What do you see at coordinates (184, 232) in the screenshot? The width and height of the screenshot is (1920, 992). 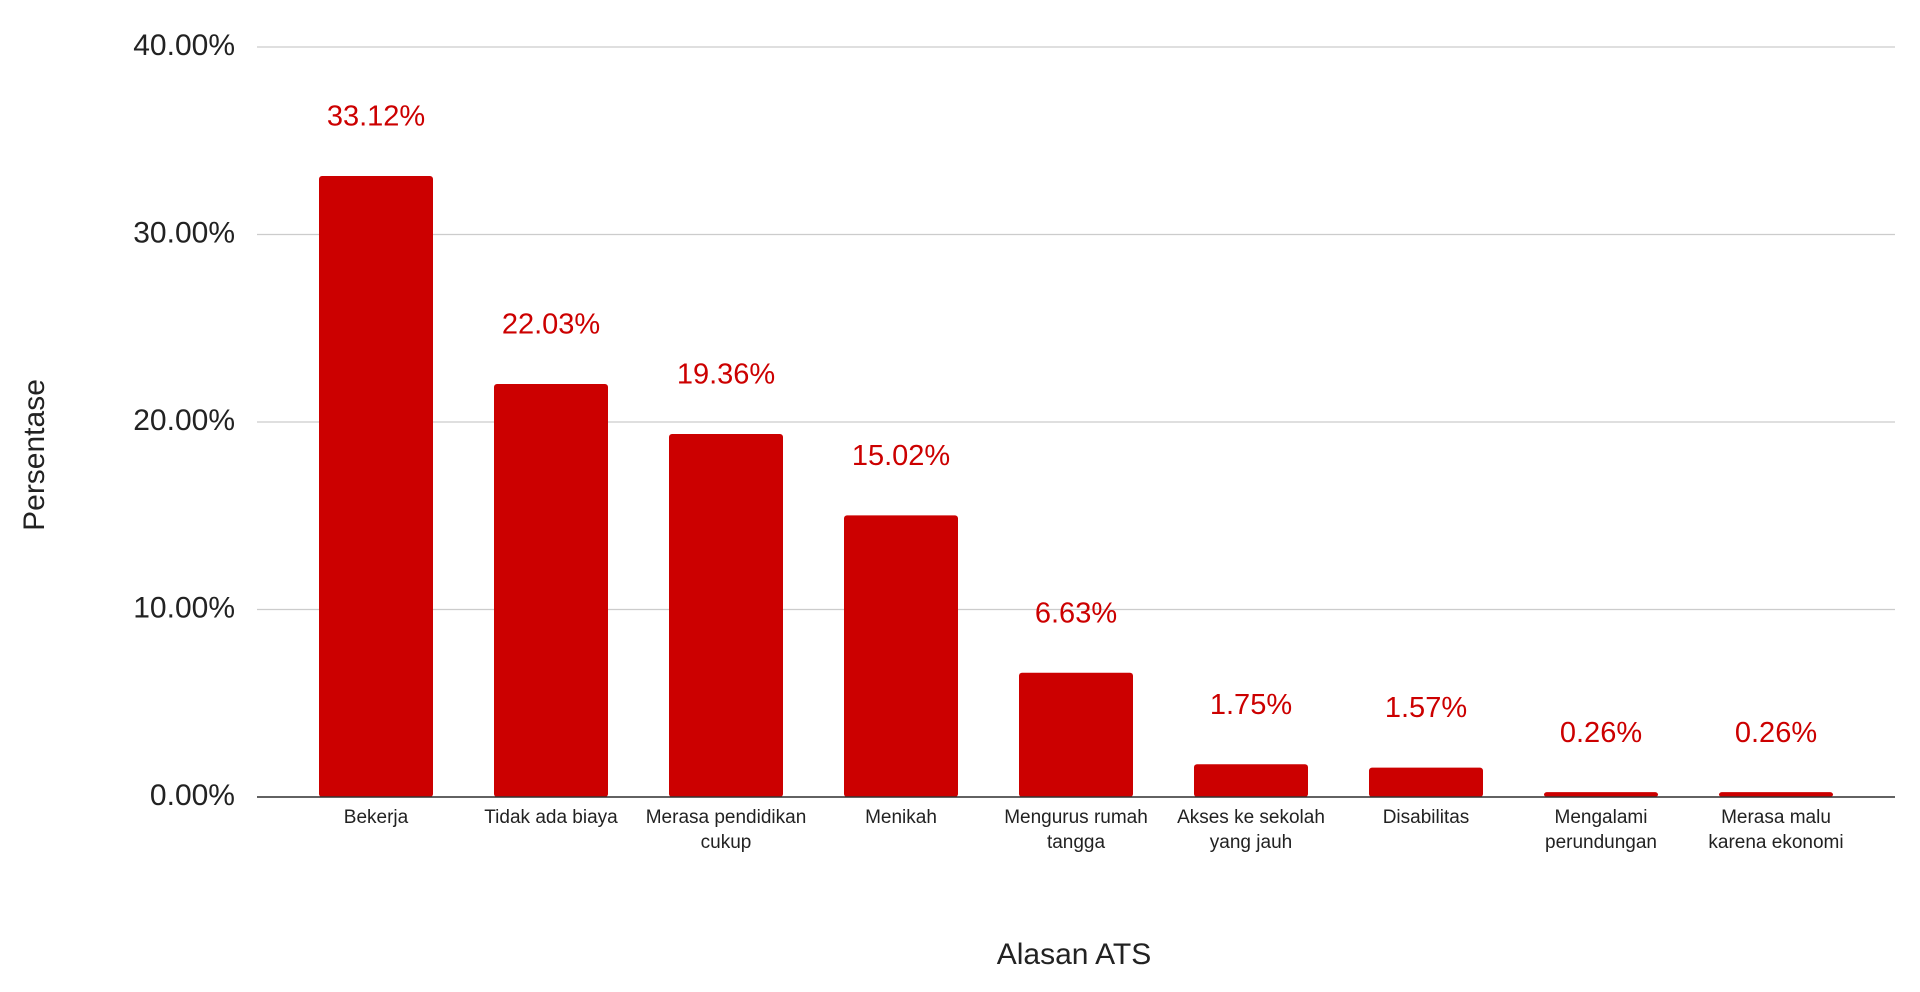 I see `y-tick-label: 30.00%` at bounding box center [184, 232].